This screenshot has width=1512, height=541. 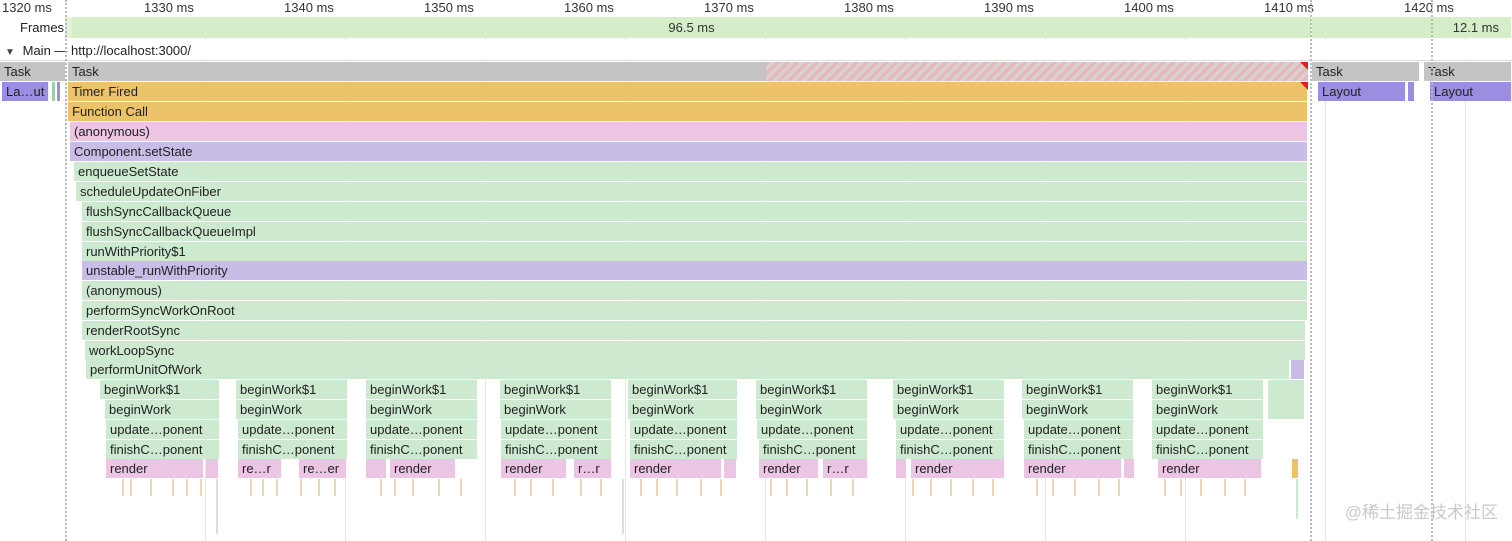 What do you see at coordinates (1289, 7) in the screenshot?
I see `tick-label: 1410 ms` at bounding box center [1289, 7].